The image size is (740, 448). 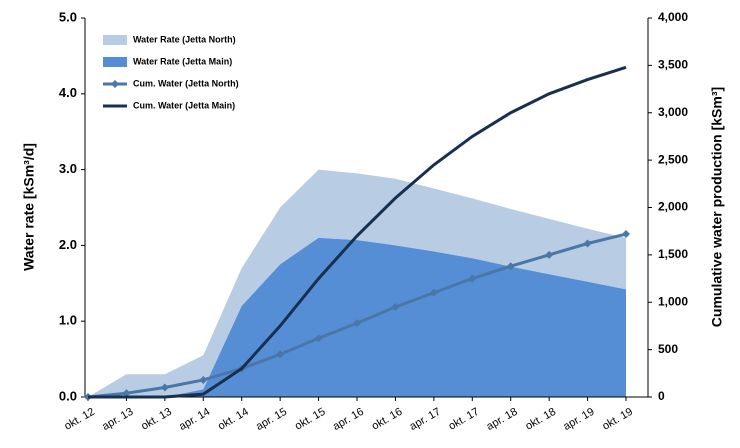 What do you see at coordinates (717, 207) in the screenshot?
I see `y2-axis-title: Cumulative water production [kSm³]` at bounding box center [717, 207].